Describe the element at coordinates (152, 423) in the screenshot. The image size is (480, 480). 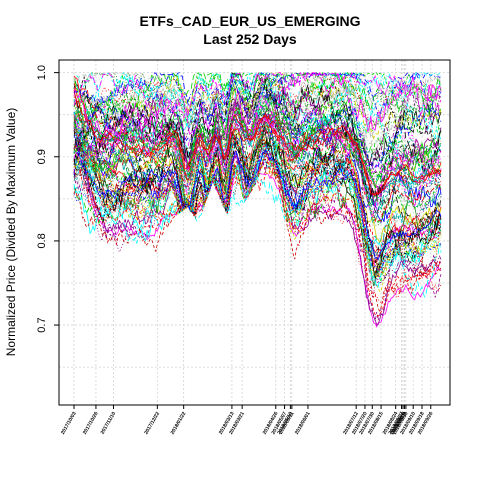
I see `x-tick-label: 2017/12/22` at that location.